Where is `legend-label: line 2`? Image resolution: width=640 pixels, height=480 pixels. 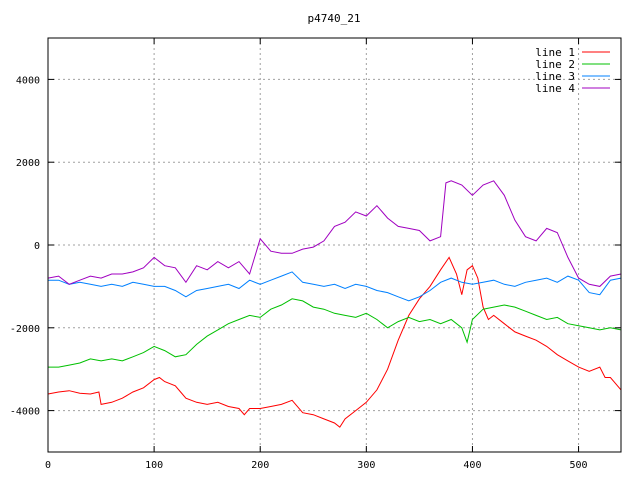
legend-label: line 2 is located at coordinates (555, 64).